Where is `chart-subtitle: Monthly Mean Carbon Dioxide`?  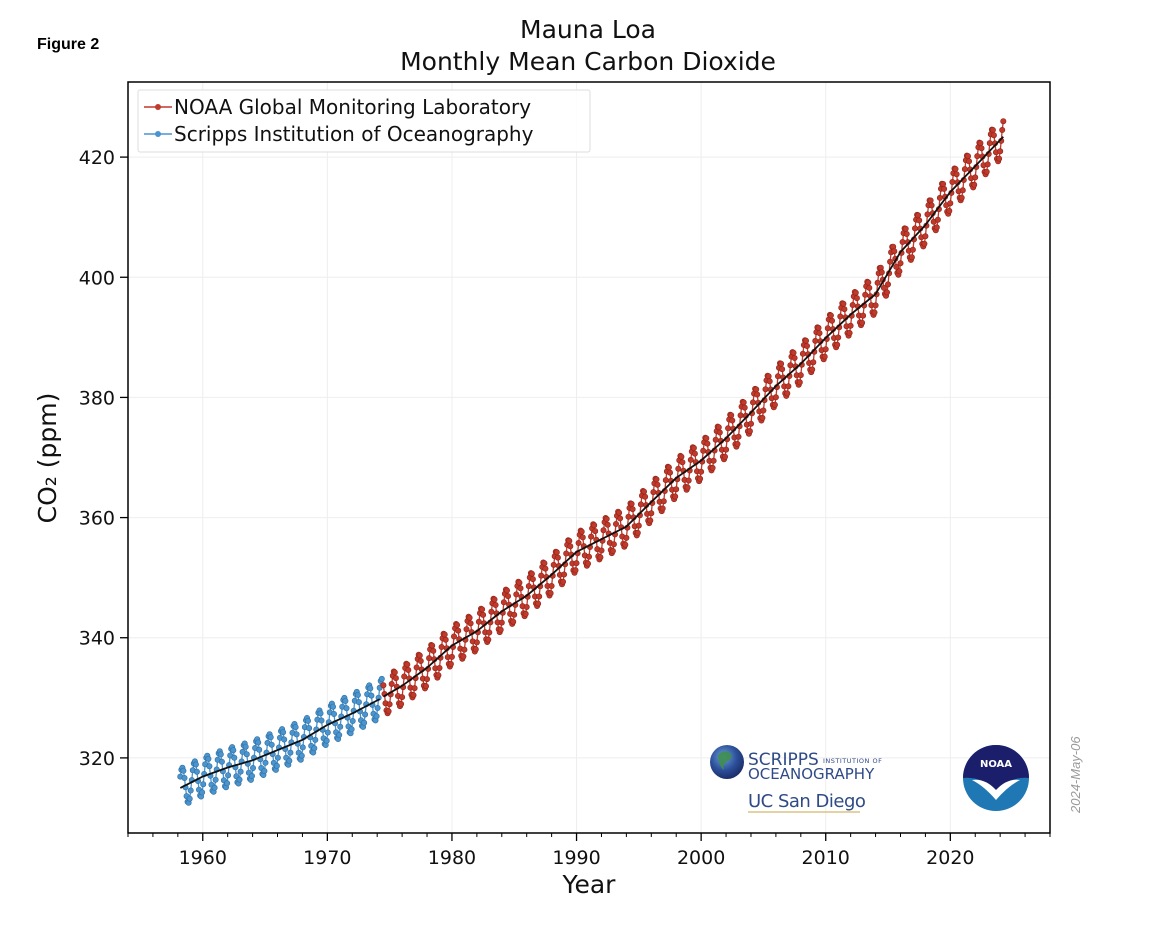
chart-subtitle: Monthly Mean Carbon Dioxide is located at coordinates (588, 61).